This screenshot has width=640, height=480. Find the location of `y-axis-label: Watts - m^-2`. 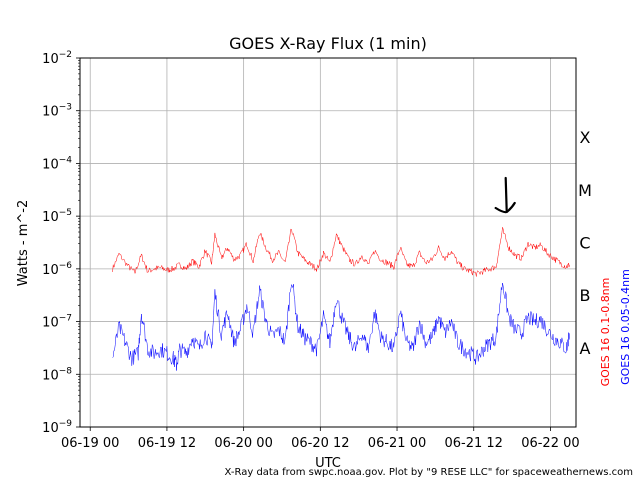

y-axis-label: Watts - m^-2 is located at coordinates (23, 243).